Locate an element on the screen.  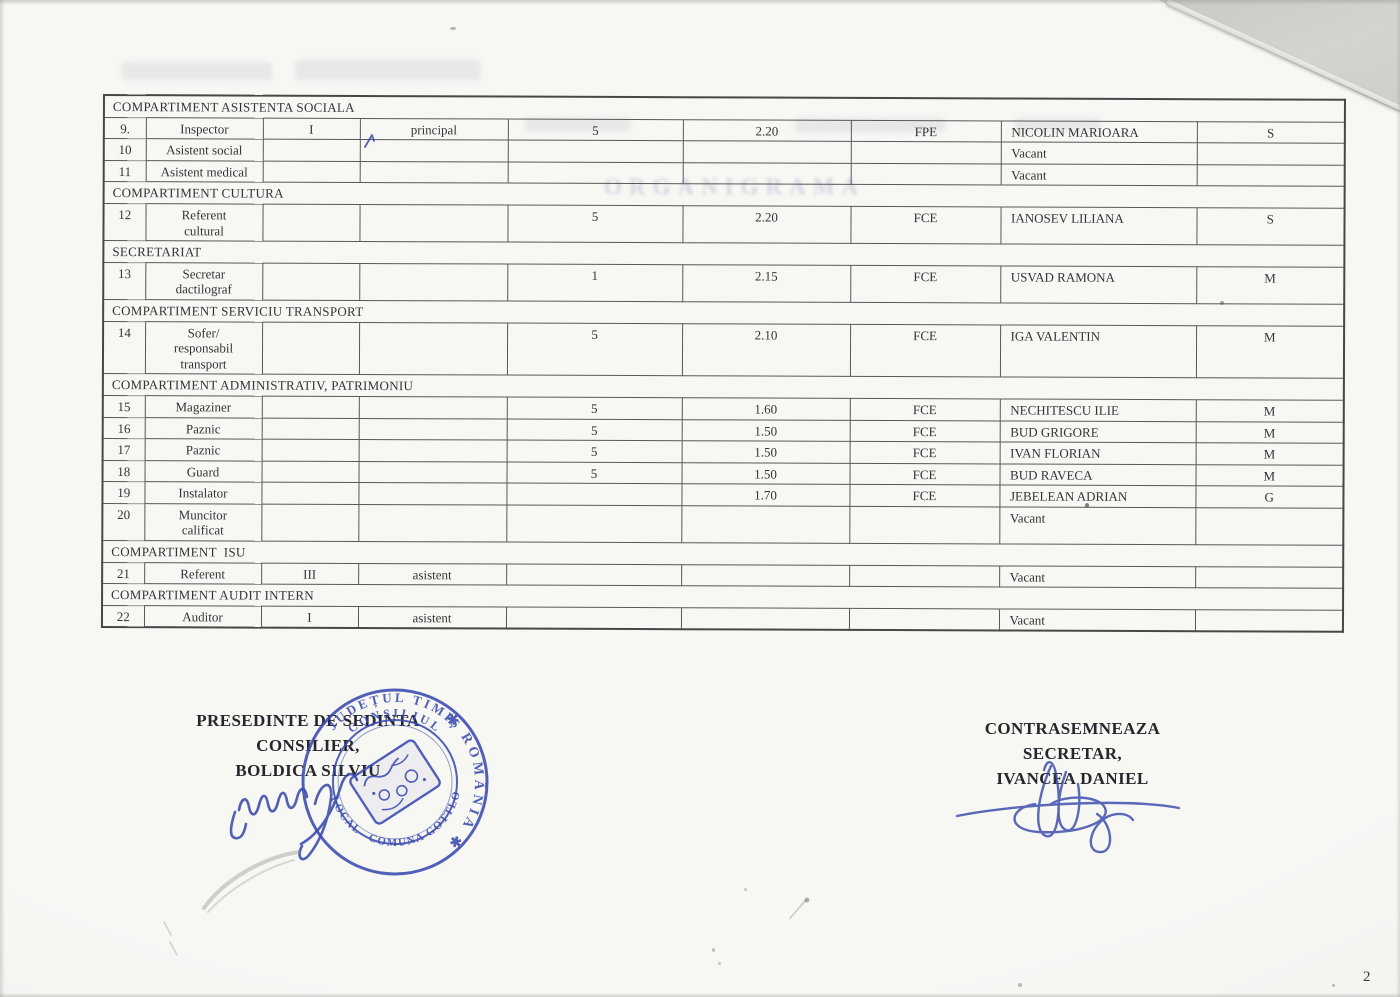
cell-functie: Secretar dactilograf is located at coordinates (204, 281).